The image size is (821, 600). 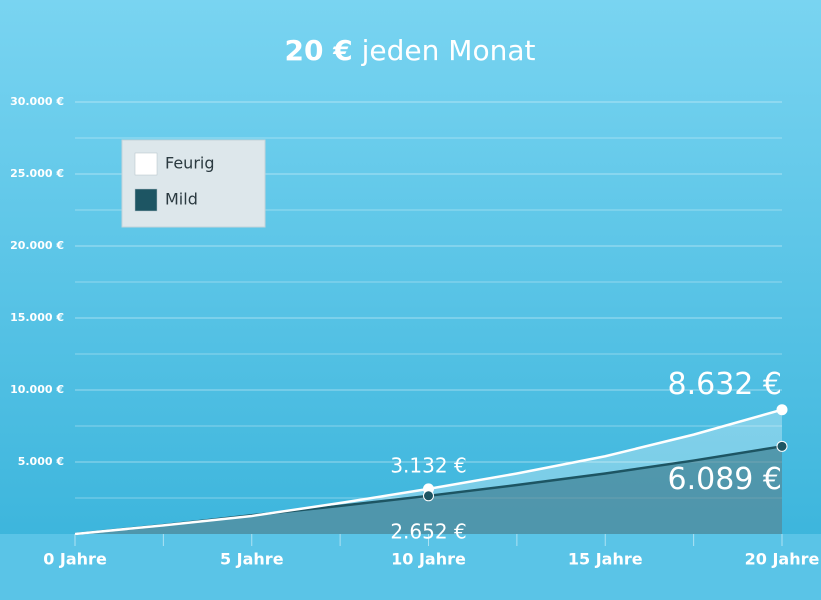 What do you see at coordinates (605, 559) in the screenshot?
I see `x-tick-label: 15 Jahre` at bounding box center [605, 559].